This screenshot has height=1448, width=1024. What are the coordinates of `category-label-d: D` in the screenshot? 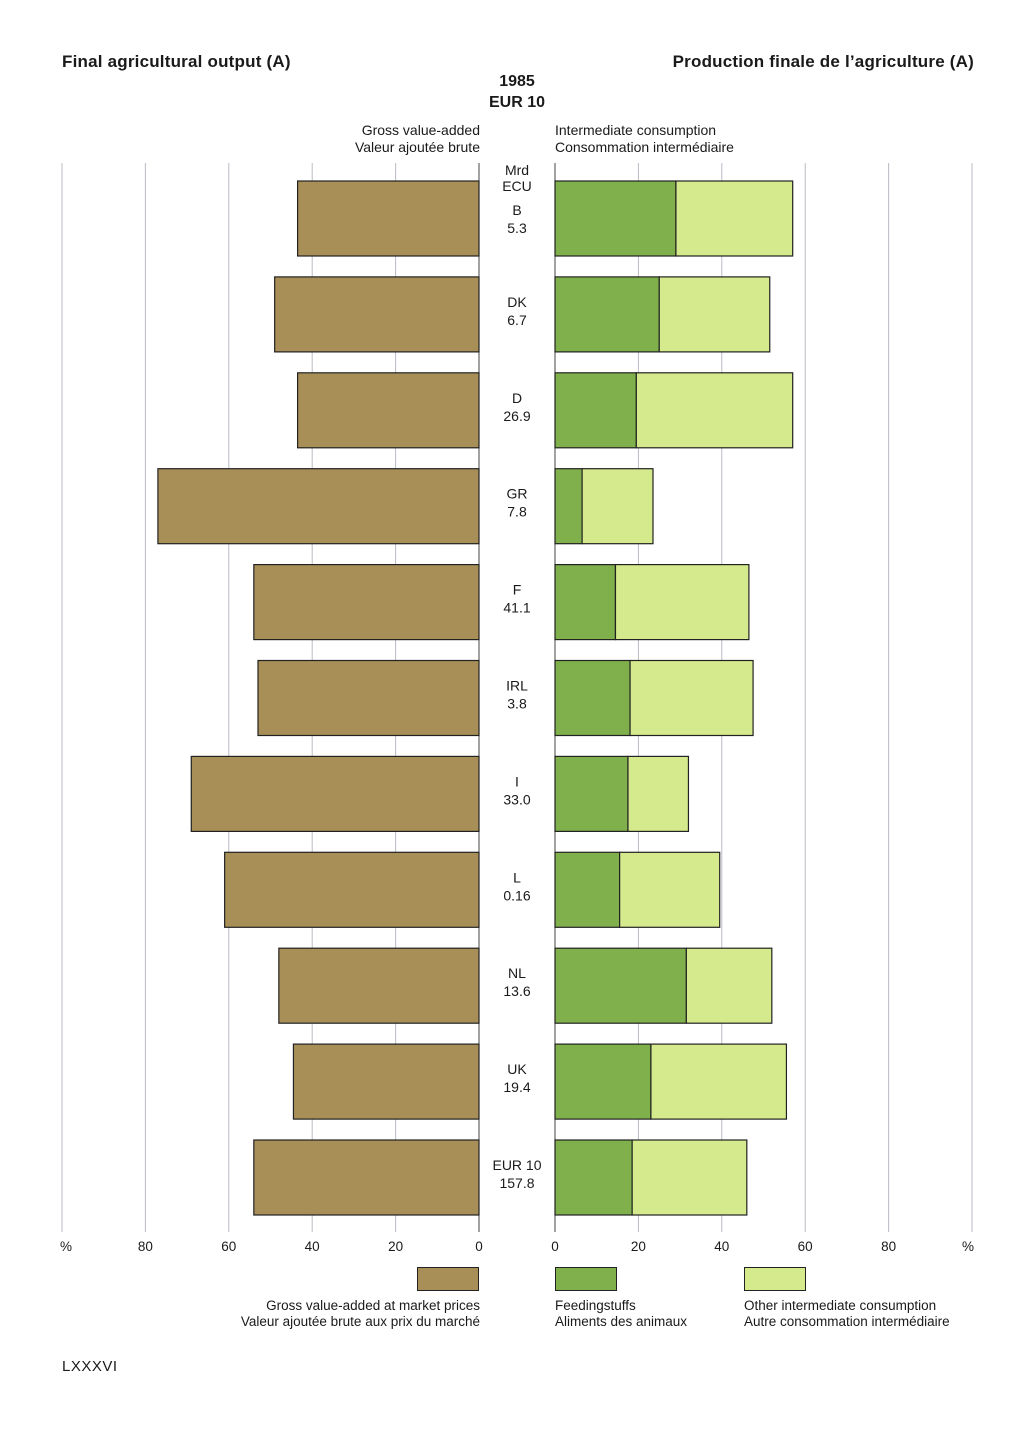 It's located at (517, 398).